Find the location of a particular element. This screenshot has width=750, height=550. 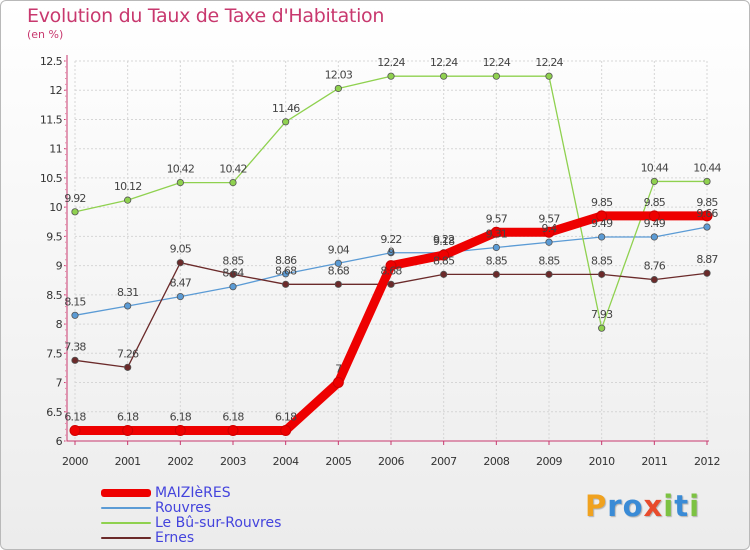

y-tick-label: 12.5 is located at coordinates (51, 61).